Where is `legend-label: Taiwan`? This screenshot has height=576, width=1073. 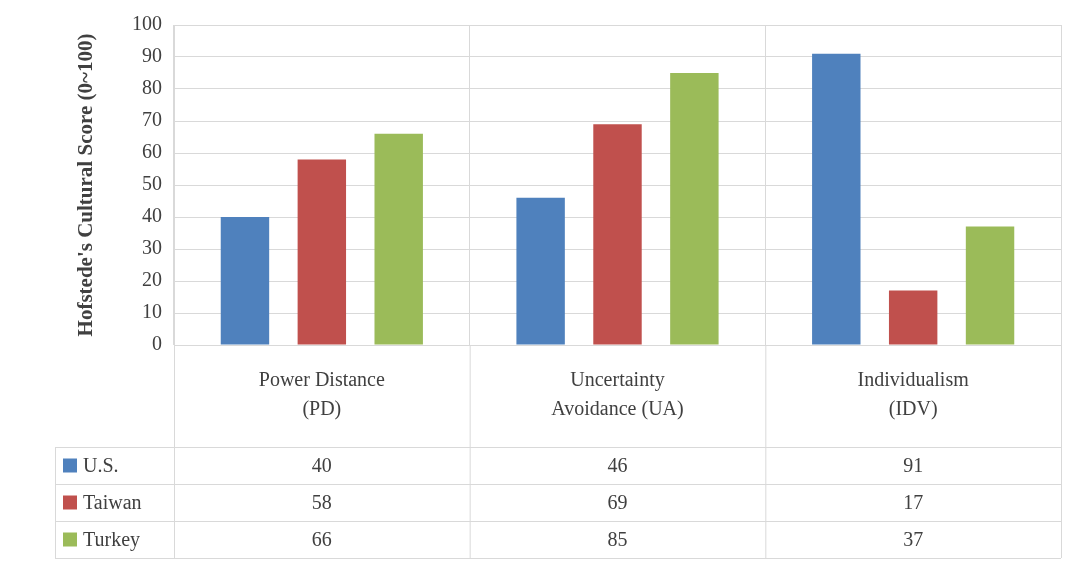 legend-label: Taiwan is located at coordinates (112, 501).